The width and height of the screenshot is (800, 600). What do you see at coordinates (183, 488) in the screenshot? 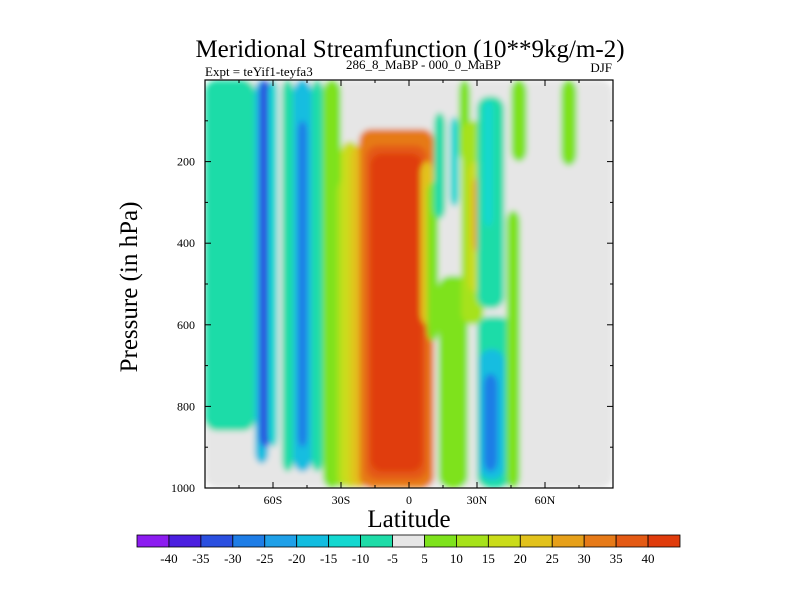
I see `y-tick-label: 1000` at bounding box center [183, 488].